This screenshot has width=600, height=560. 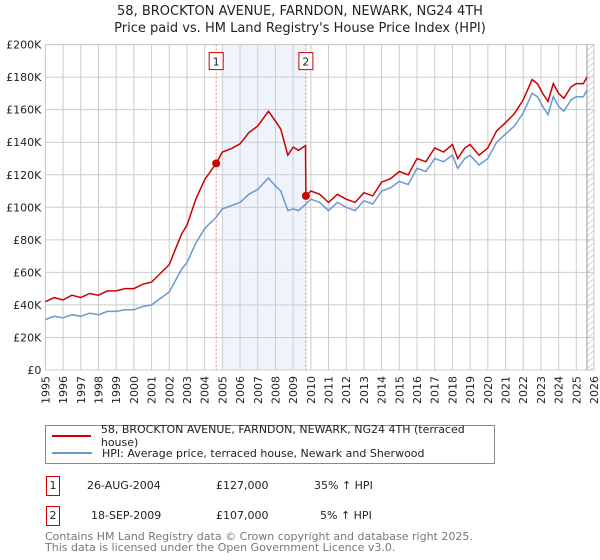 I want to click on x-tick-label: 2020, so click(x=488, y=390).